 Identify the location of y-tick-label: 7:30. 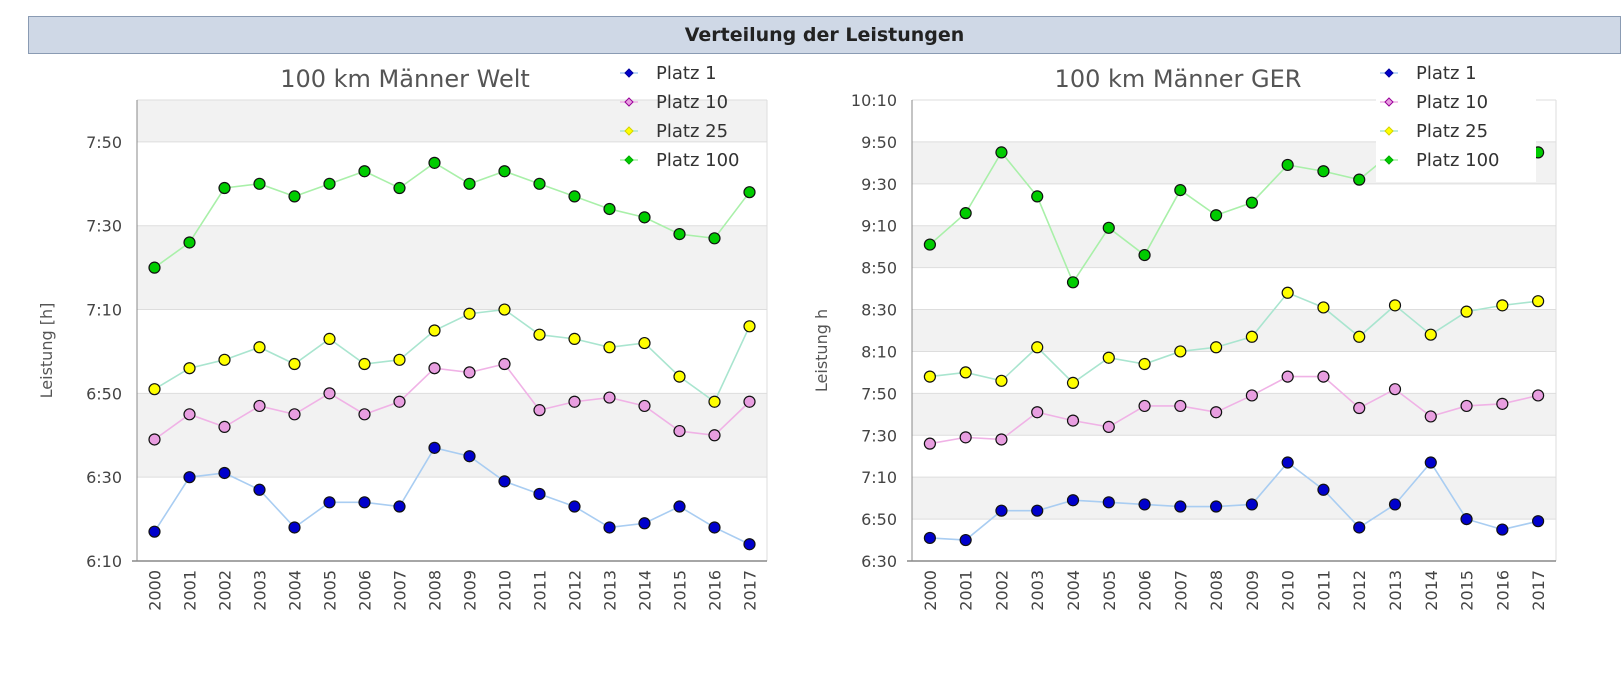
(104, 226).